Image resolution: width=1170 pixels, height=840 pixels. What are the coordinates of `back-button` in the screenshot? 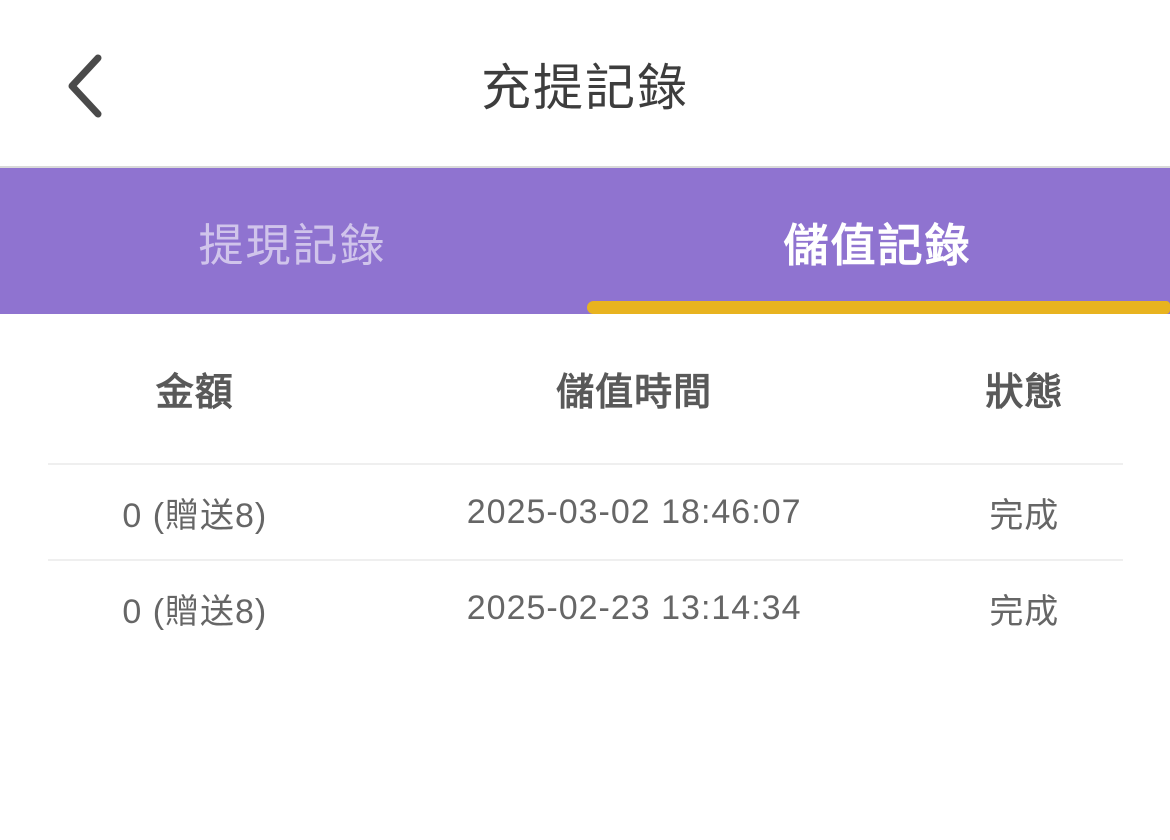 It's located at (84, 86).